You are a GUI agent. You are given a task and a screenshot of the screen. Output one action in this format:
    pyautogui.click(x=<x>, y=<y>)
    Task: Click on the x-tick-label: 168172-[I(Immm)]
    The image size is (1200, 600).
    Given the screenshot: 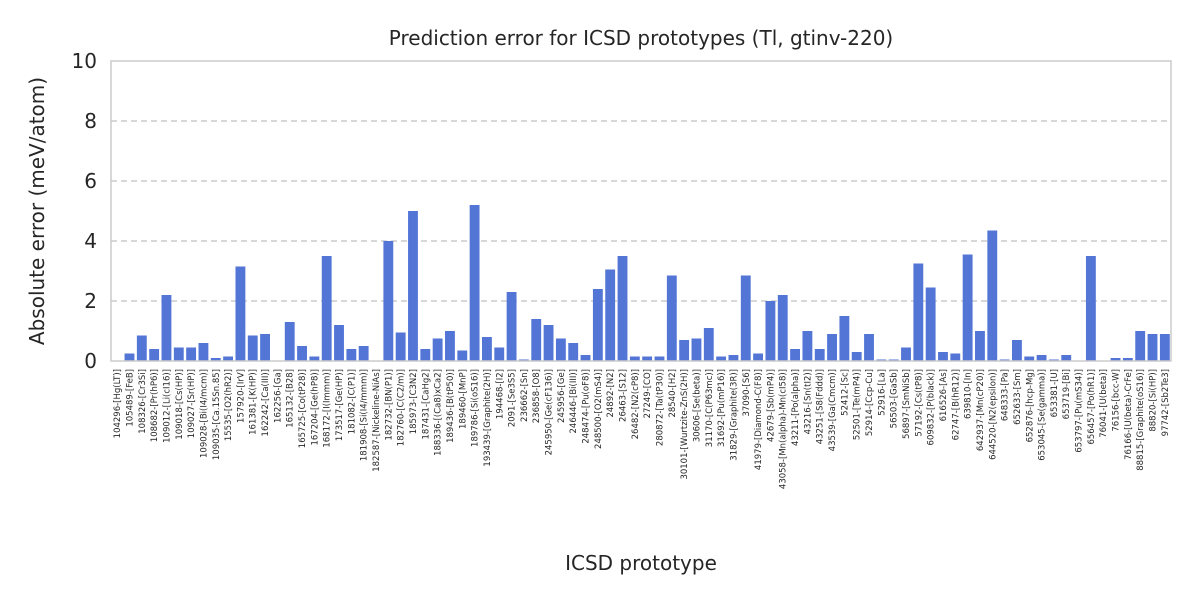 What is the action you would take?
    pyautogui.click(x=328, y=408)
    